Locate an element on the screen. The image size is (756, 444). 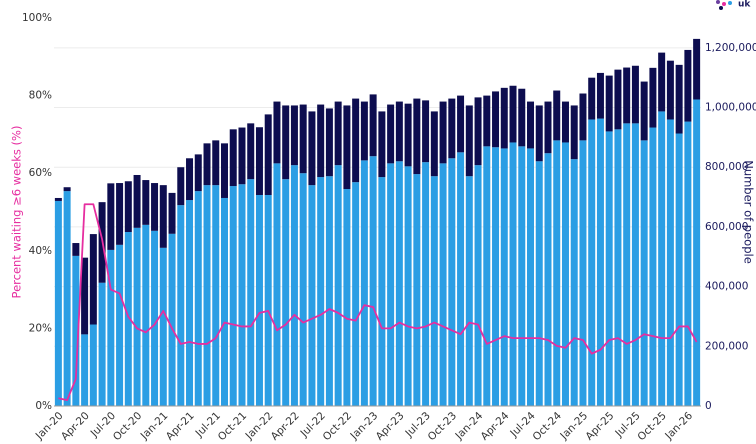
x-tick-label: Oct-25 is located at coordinates (651, 426).